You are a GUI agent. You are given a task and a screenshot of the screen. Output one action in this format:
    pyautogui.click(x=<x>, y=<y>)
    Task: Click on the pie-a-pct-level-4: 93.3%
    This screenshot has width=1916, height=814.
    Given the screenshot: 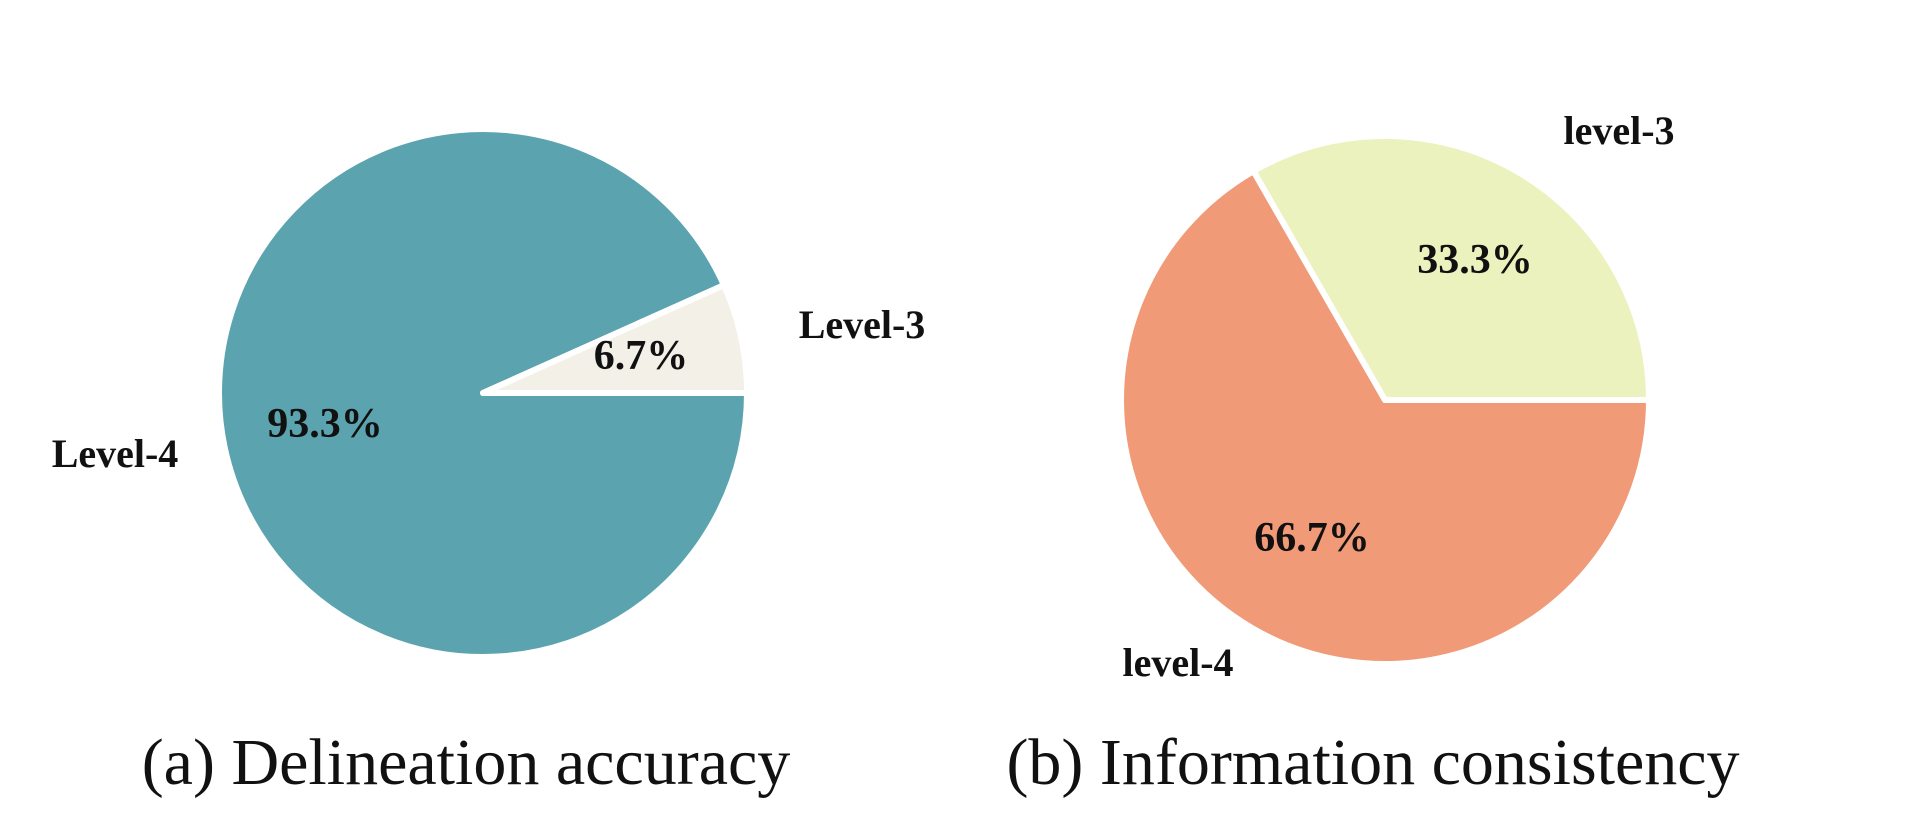 What is the action you would take?
    pyautogui.click(x=325, y=424)
    